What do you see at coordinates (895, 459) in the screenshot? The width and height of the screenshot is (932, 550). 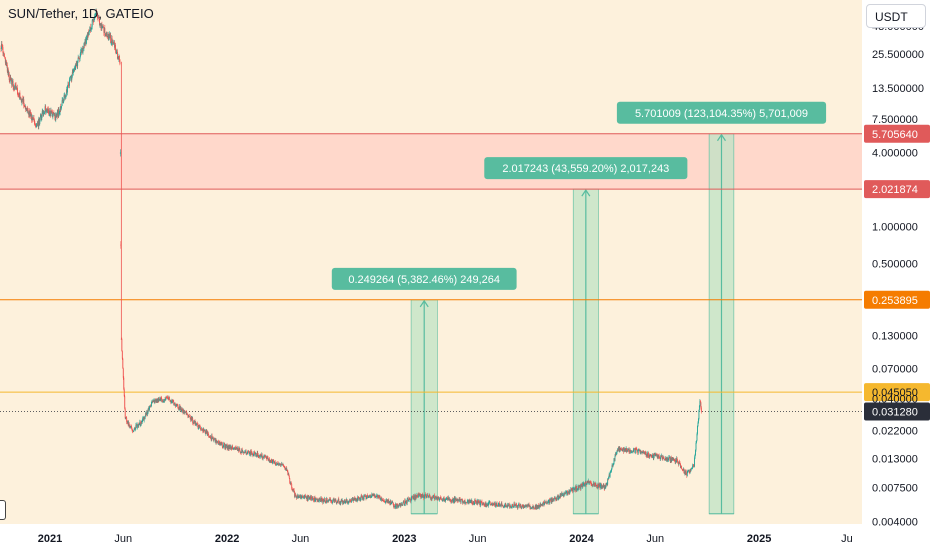 I see `price-tick-label: 0.013000` at bounding box center [895, 459].